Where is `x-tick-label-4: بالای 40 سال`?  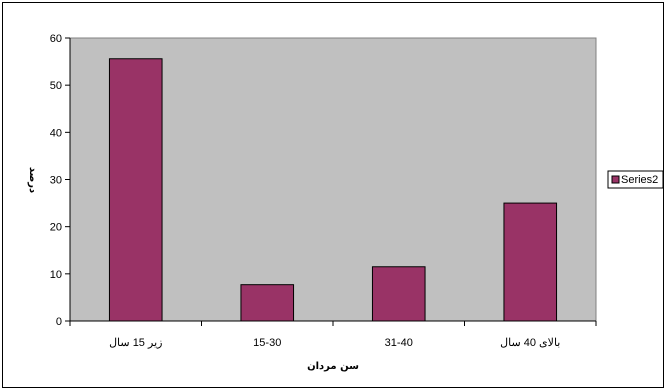
x-tick-label-4: بالای 40 سال is located at coordinates (530, 343).